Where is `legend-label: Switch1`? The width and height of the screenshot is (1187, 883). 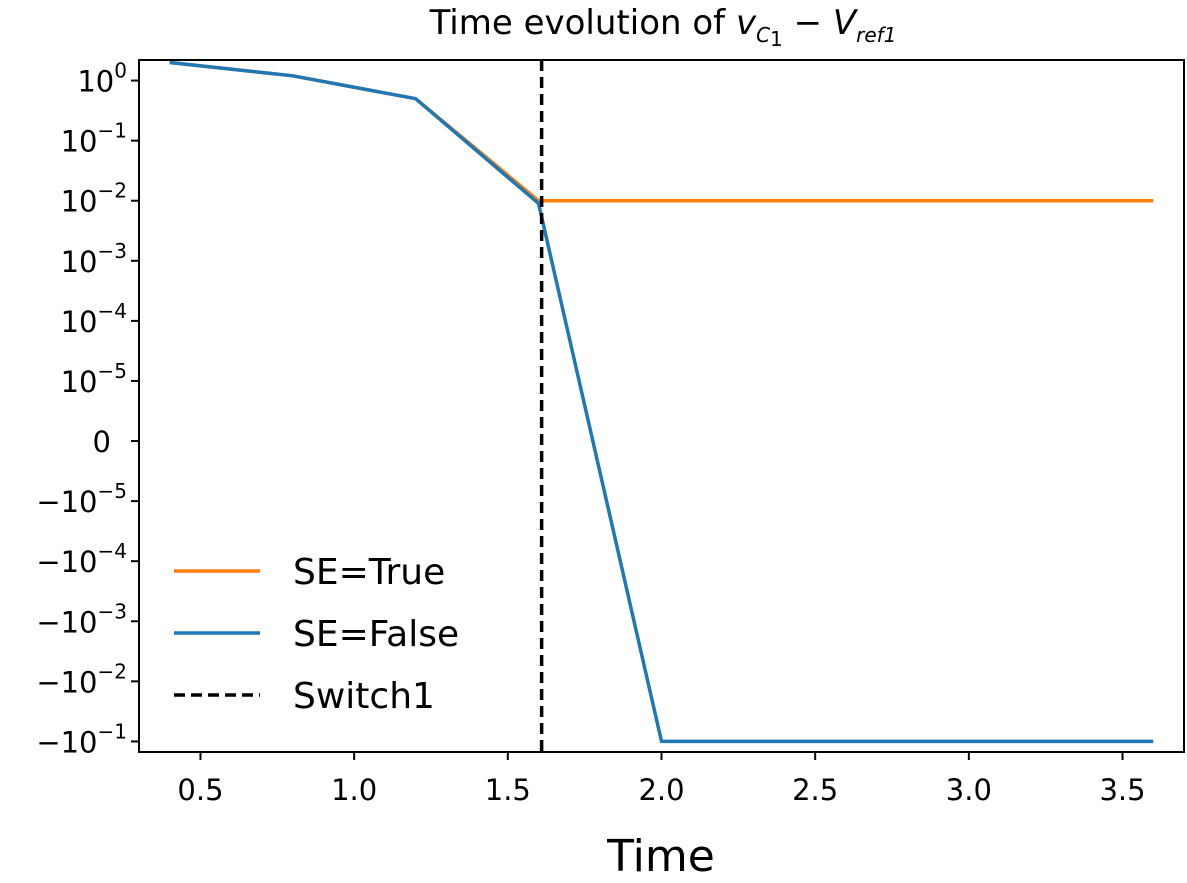
legend-label: Switch1 is located at coordinates (364, 696).